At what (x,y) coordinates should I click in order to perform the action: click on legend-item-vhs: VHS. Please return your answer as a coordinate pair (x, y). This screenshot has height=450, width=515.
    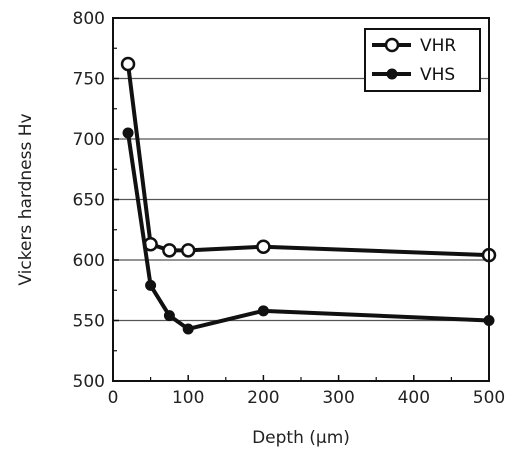
    Looking at the image, I should click on (413, 75).